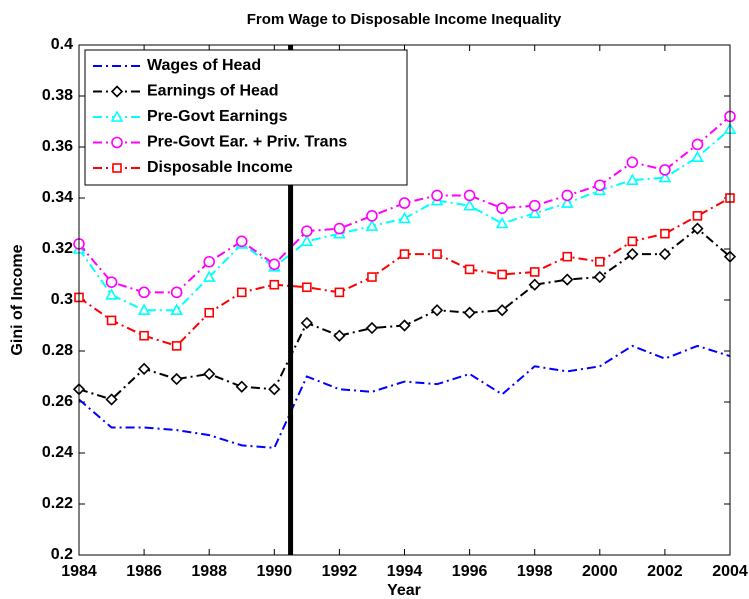 The image size is (749, 599). I want to click on legend-label: Pre-Govt Ear. + Priv. Trans, so click(247, 142).